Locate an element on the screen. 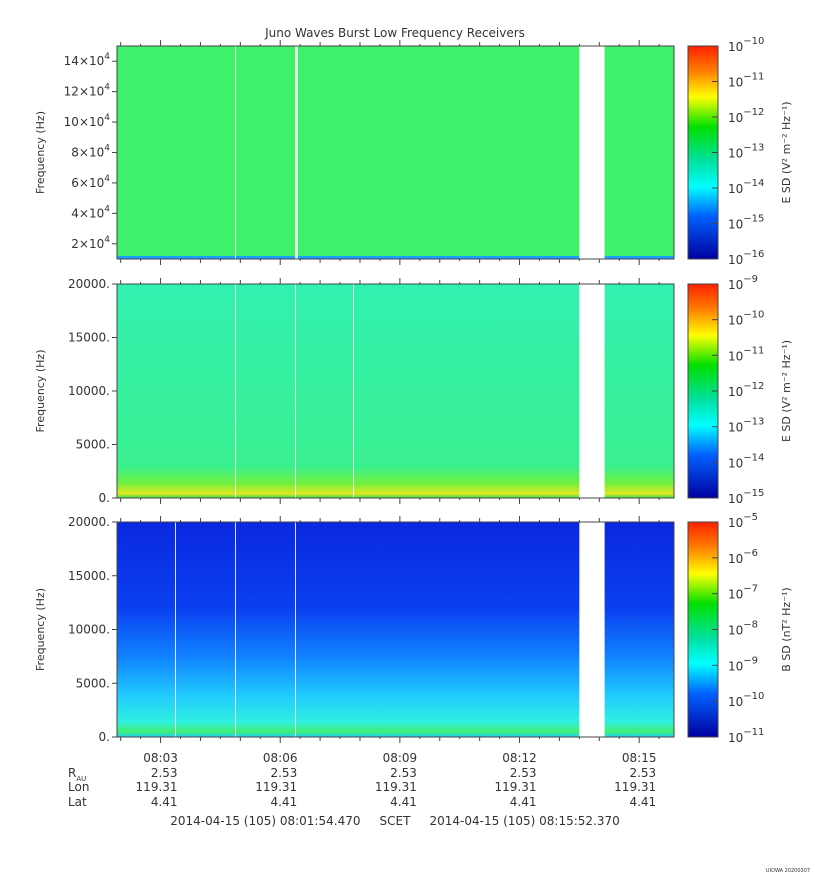 The width and height of the screenshot is (815, 880). x-tick-label: 08:06 is located at coordinates (280, 758).